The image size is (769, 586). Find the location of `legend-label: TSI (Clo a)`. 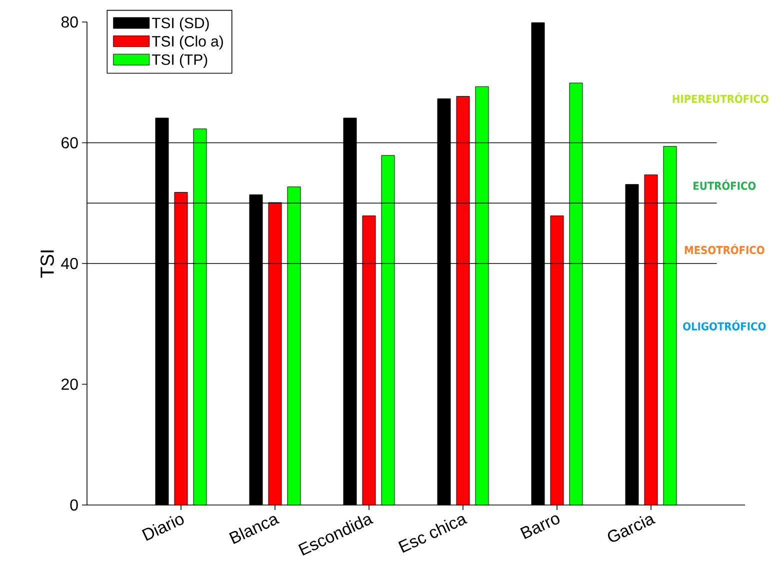

legend-label: TSI (Clo a) is located at coordinates (187, 43).